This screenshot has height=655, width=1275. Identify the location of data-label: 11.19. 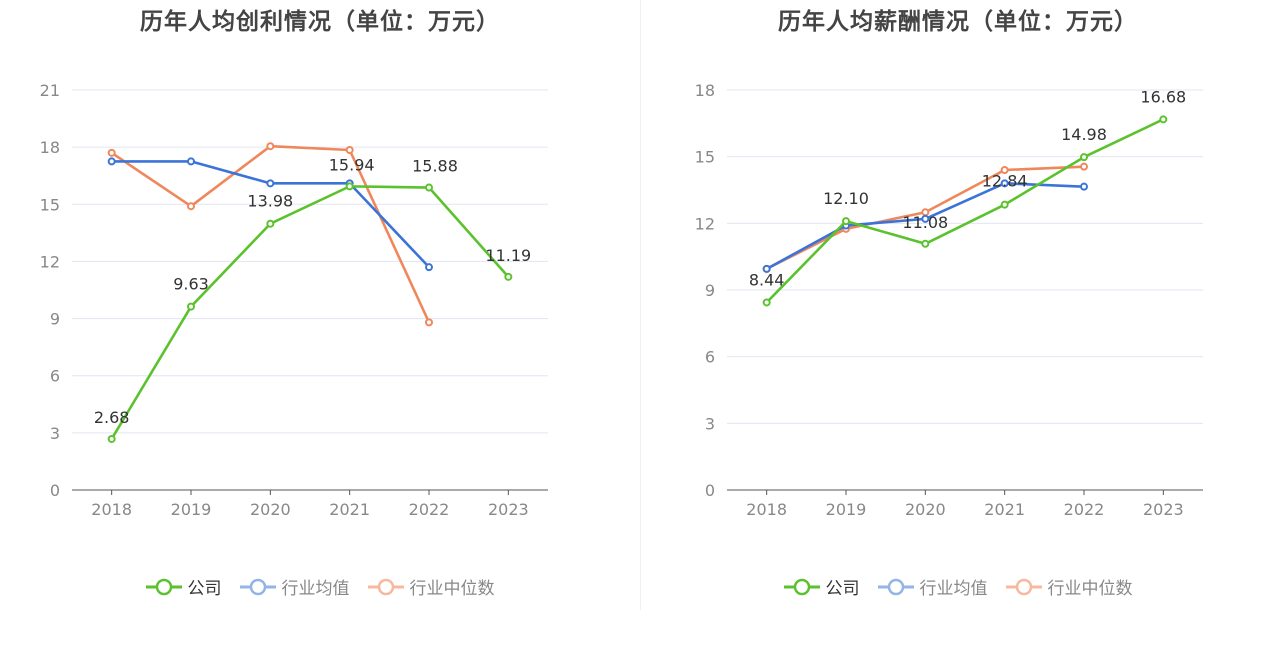
(508, 255).